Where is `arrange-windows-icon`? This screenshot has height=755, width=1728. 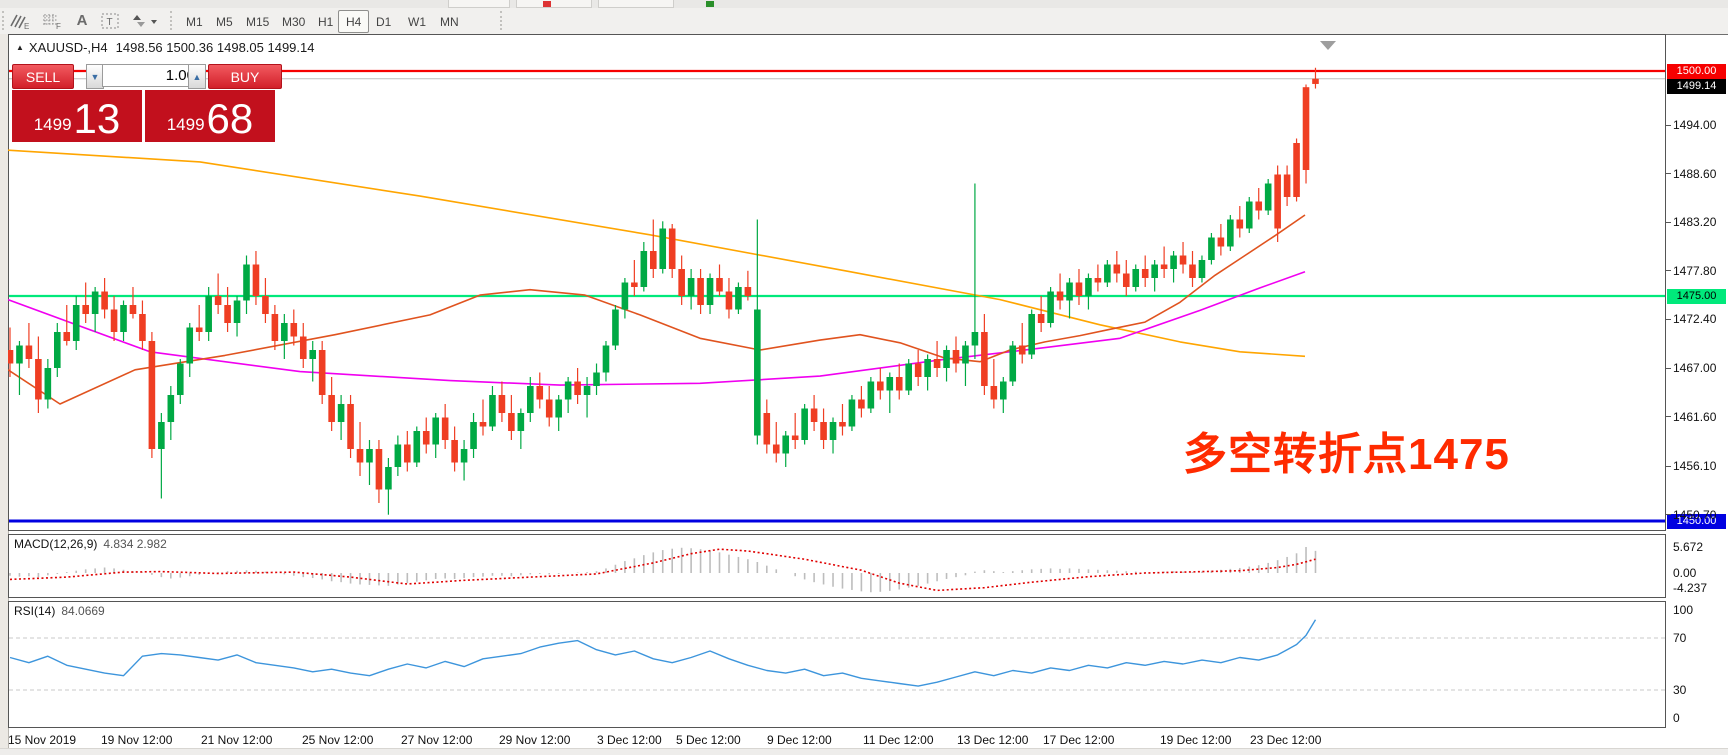 arrange-windows-icon is located at coordinates (144, 20).